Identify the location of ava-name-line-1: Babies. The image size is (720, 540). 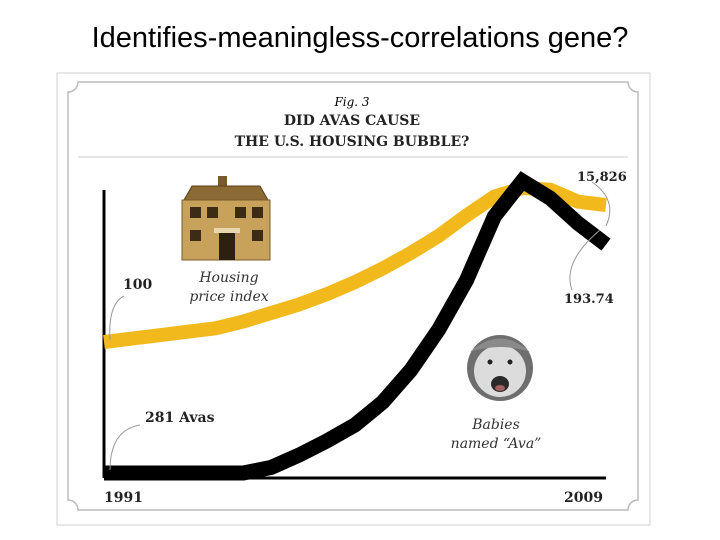
(495, 425).